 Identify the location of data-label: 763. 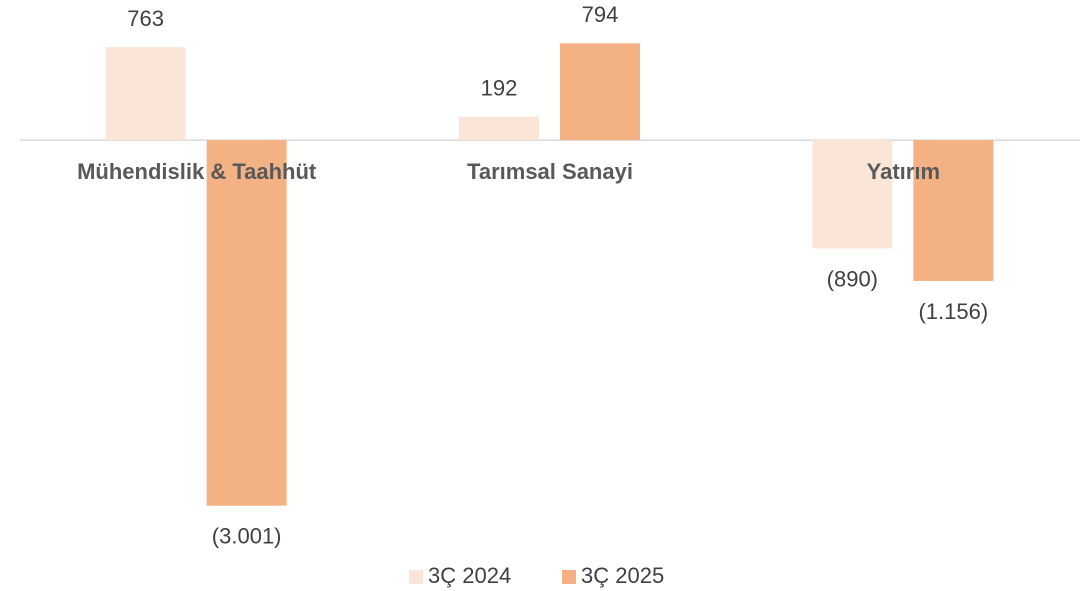
(145, 18).